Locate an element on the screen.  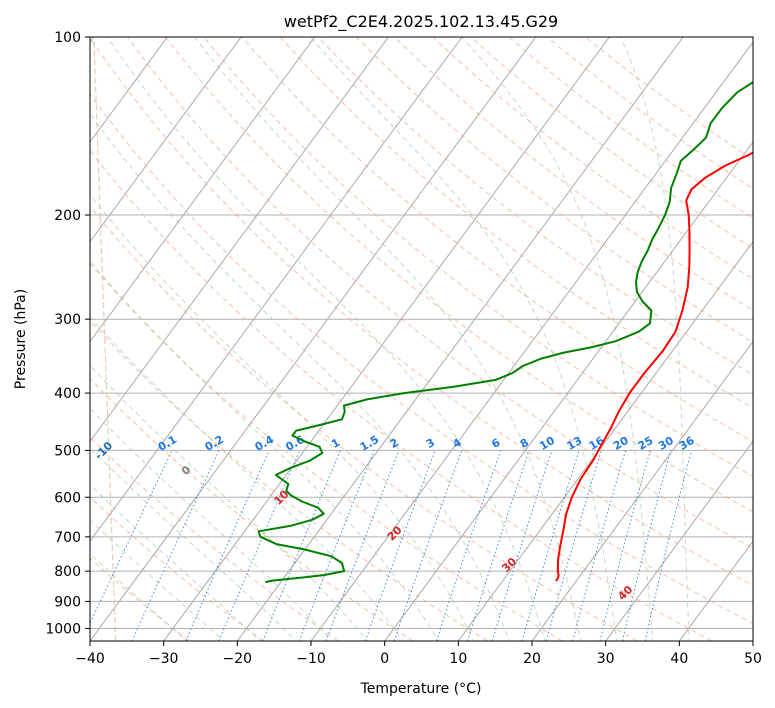
chart-title: wetPf2_C2E4.2025.102.13.45.G29 is located at coordinates (421, 22).